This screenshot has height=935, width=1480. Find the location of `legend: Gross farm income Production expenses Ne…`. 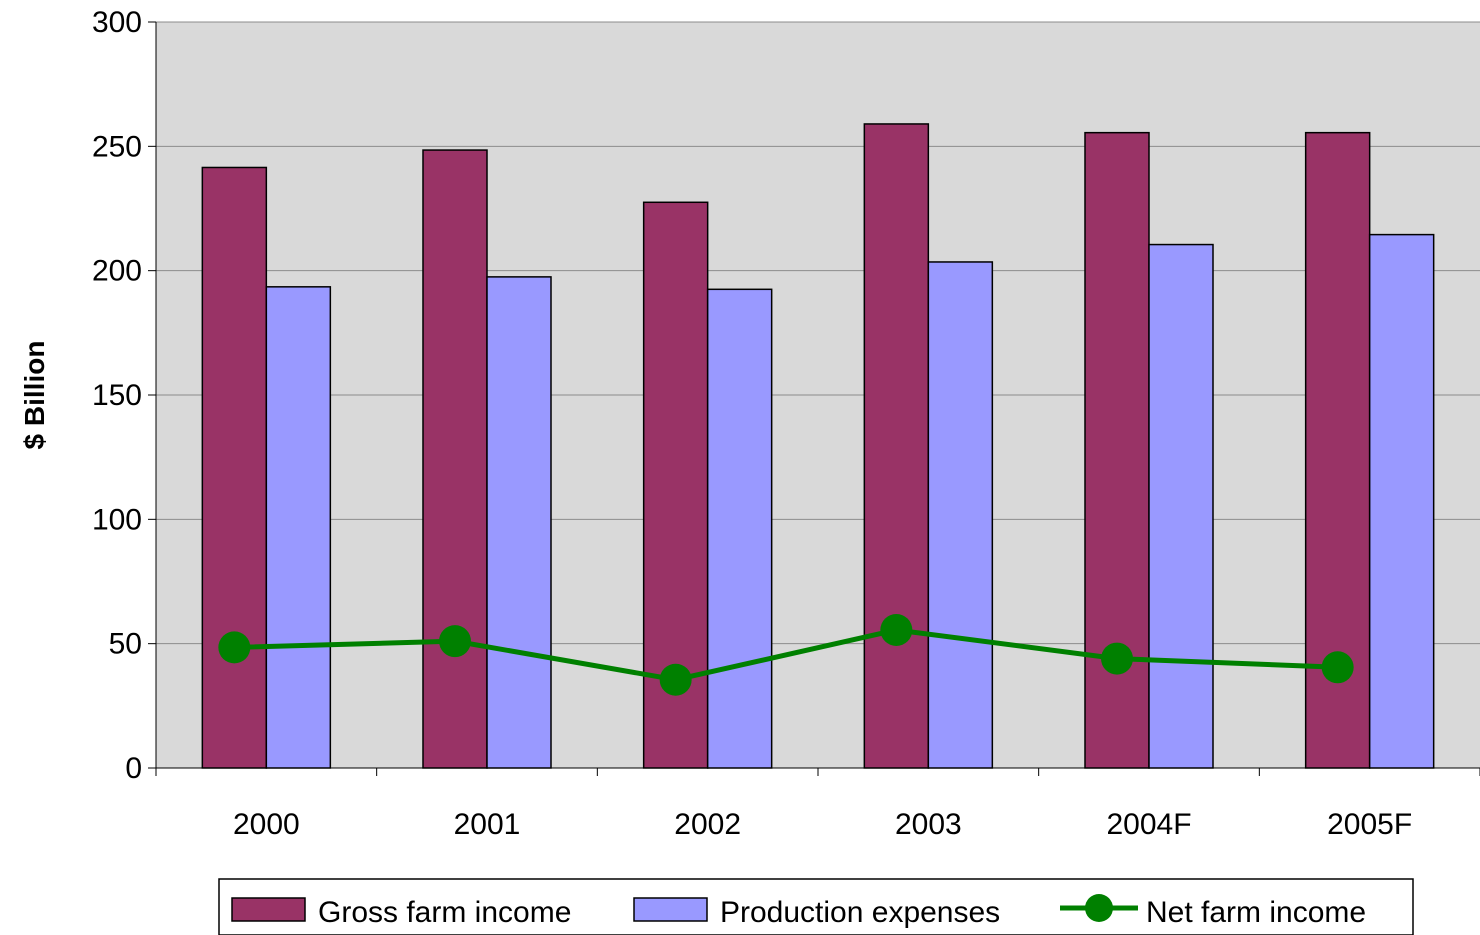

legend: Gross farm income Production expenses Ne… is located at coordinates (816, 906).